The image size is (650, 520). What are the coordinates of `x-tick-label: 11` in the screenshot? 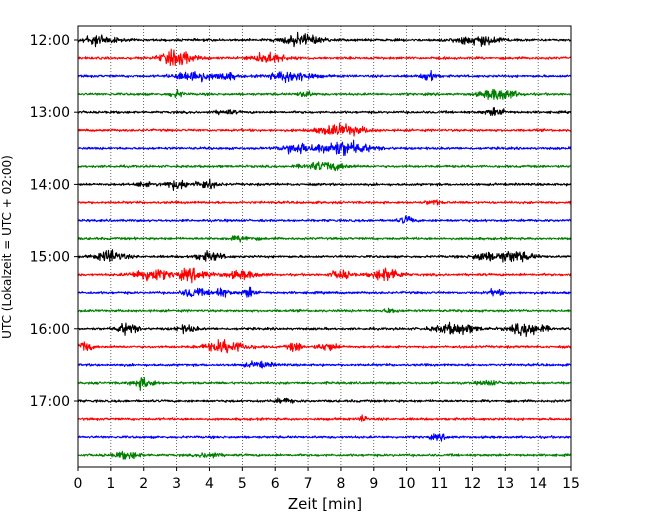 It's located at (440, 484).